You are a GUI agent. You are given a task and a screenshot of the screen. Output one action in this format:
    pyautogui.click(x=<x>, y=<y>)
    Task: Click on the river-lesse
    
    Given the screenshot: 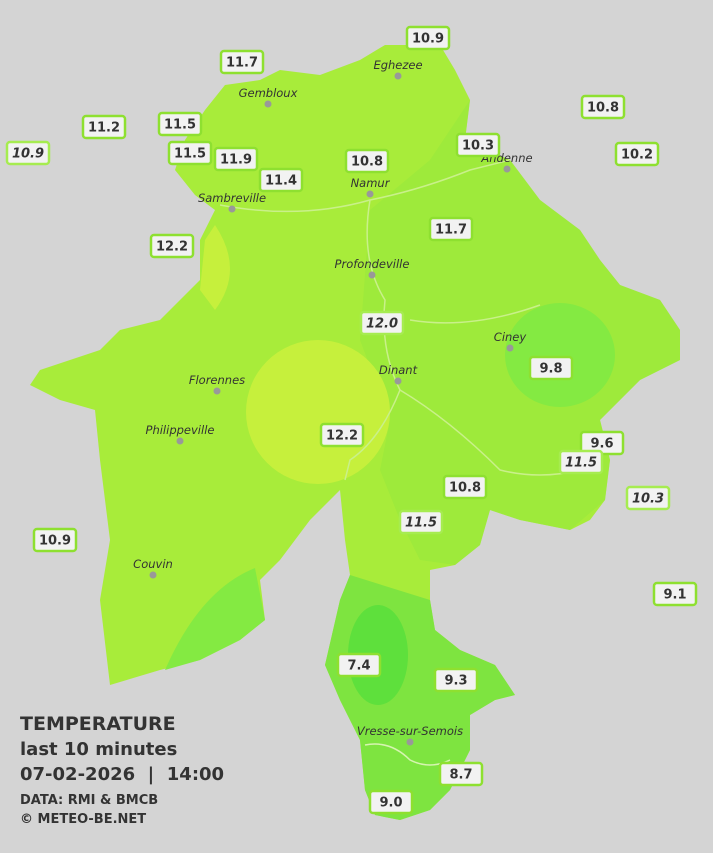 What is the action you would take?
    pyautogui.click(x=490, y=390)
    